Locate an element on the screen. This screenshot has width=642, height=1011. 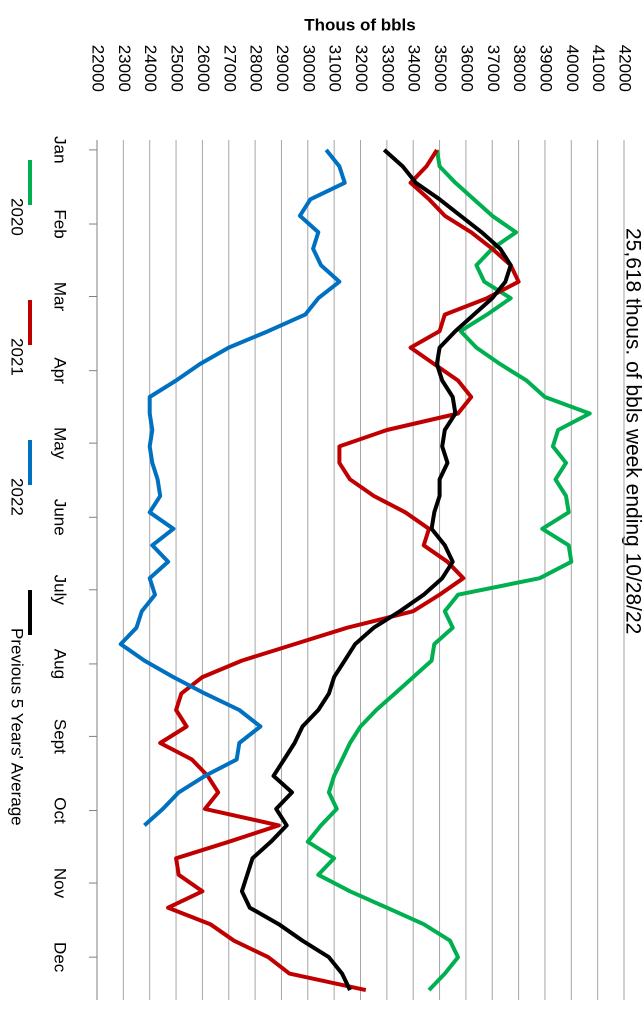
x-tick-label: Mar is located at coordinates (60, 297).